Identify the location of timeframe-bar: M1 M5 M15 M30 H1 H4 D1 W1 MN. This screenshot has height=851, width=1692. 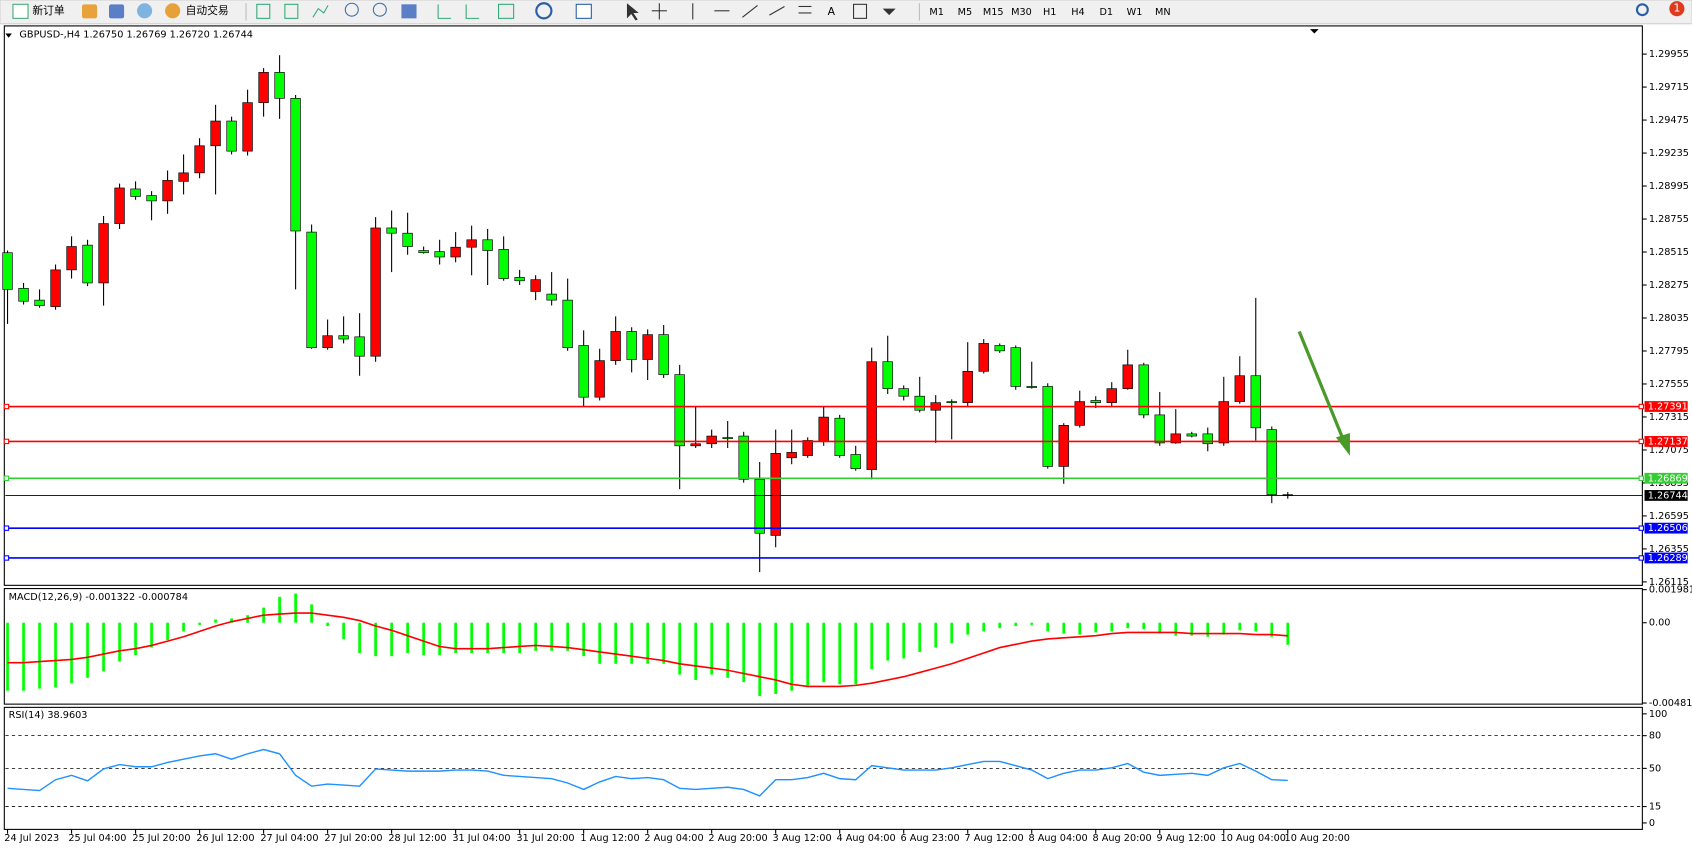
(1049, 12).